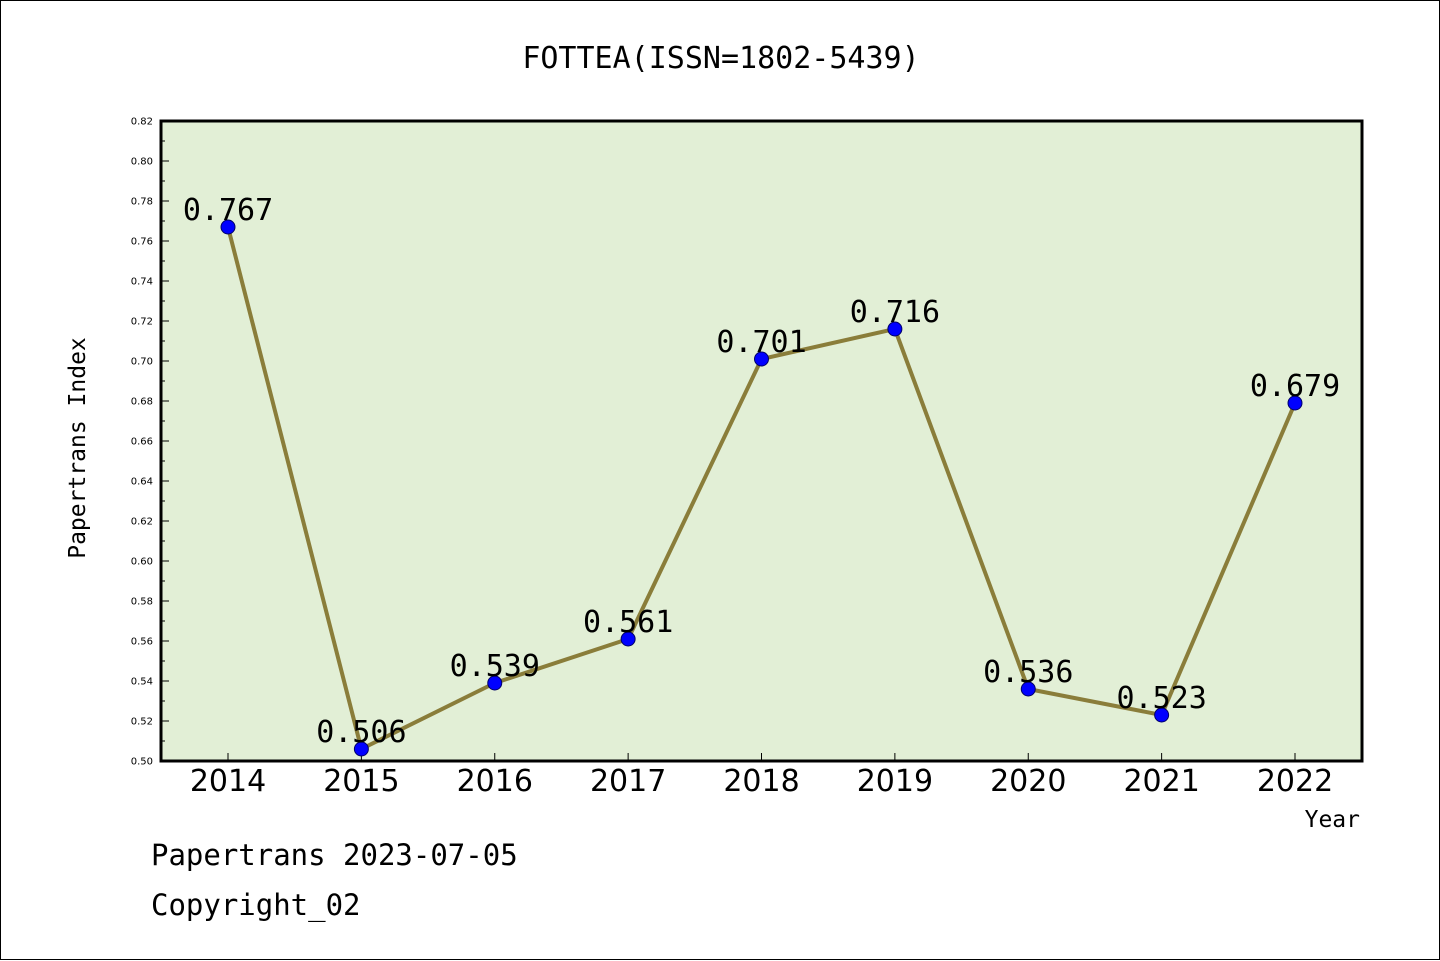  What do you see at coordinates (142, 162) in the screenshot?
I see `y-tick-label: 0.80` at bounding box center [142, 162].